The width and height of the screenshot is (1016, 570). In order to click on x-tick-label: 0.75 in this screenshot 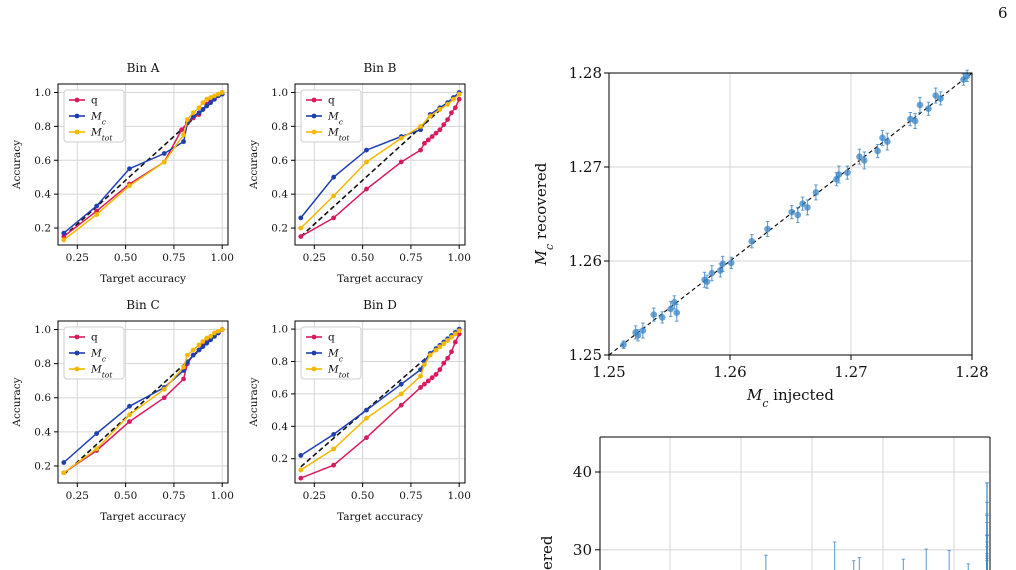, I will do `click(410, 258)`.